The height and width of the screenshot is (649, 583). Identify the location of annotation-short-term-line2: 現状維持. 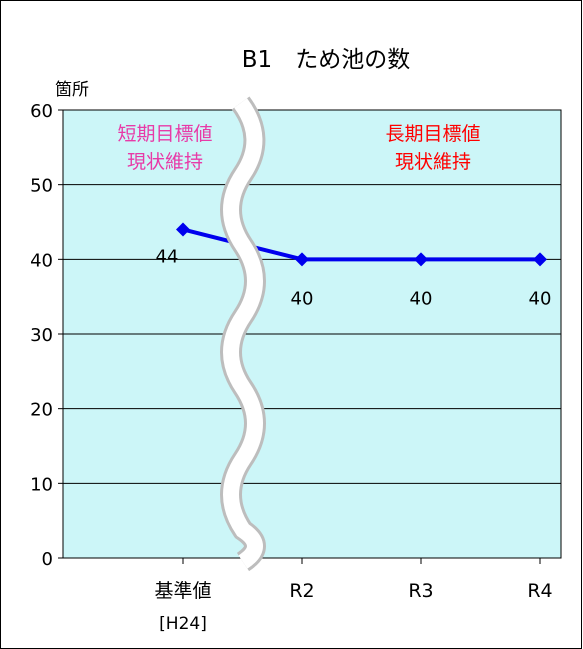
(165, 162).